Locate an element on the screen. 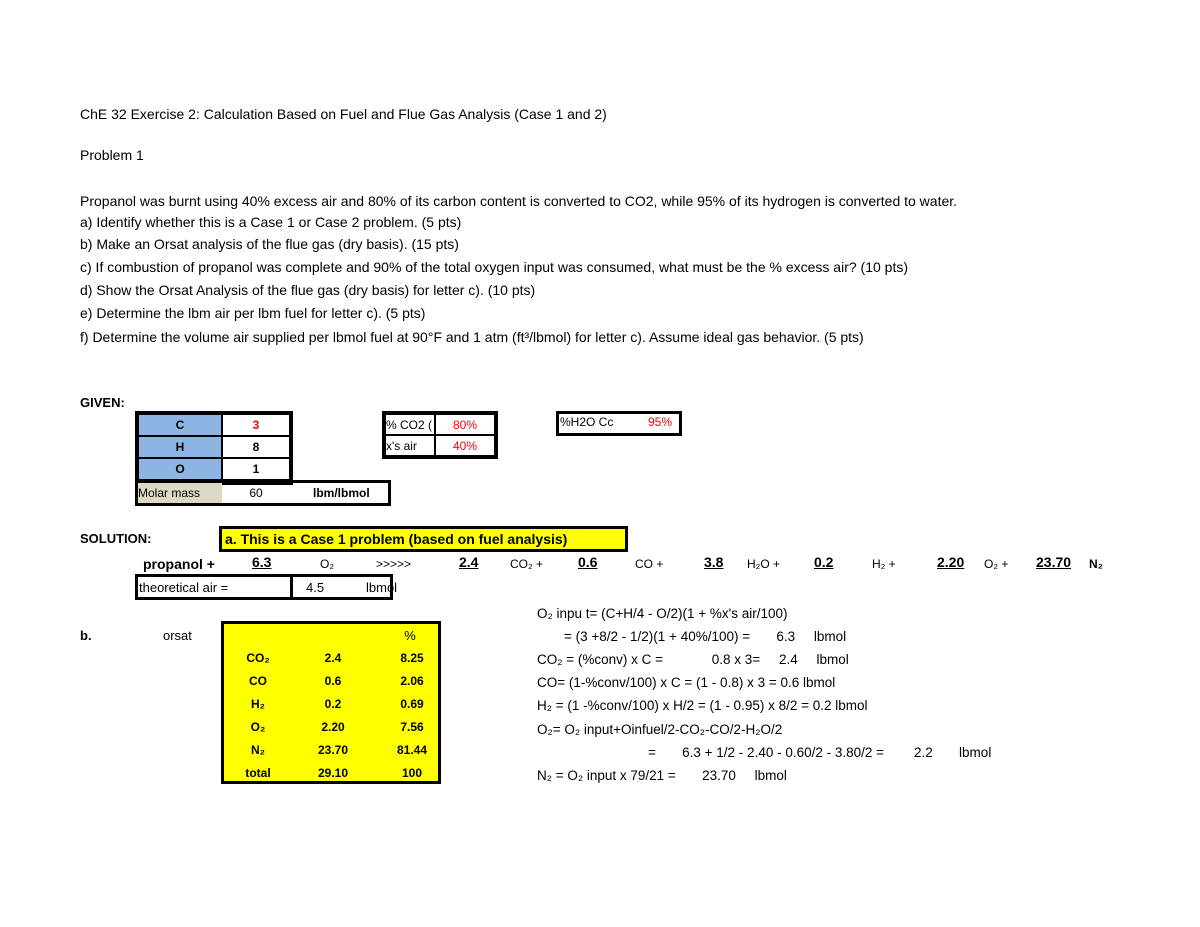  eq-co-label: CO + is located at coordinates (649, 564).